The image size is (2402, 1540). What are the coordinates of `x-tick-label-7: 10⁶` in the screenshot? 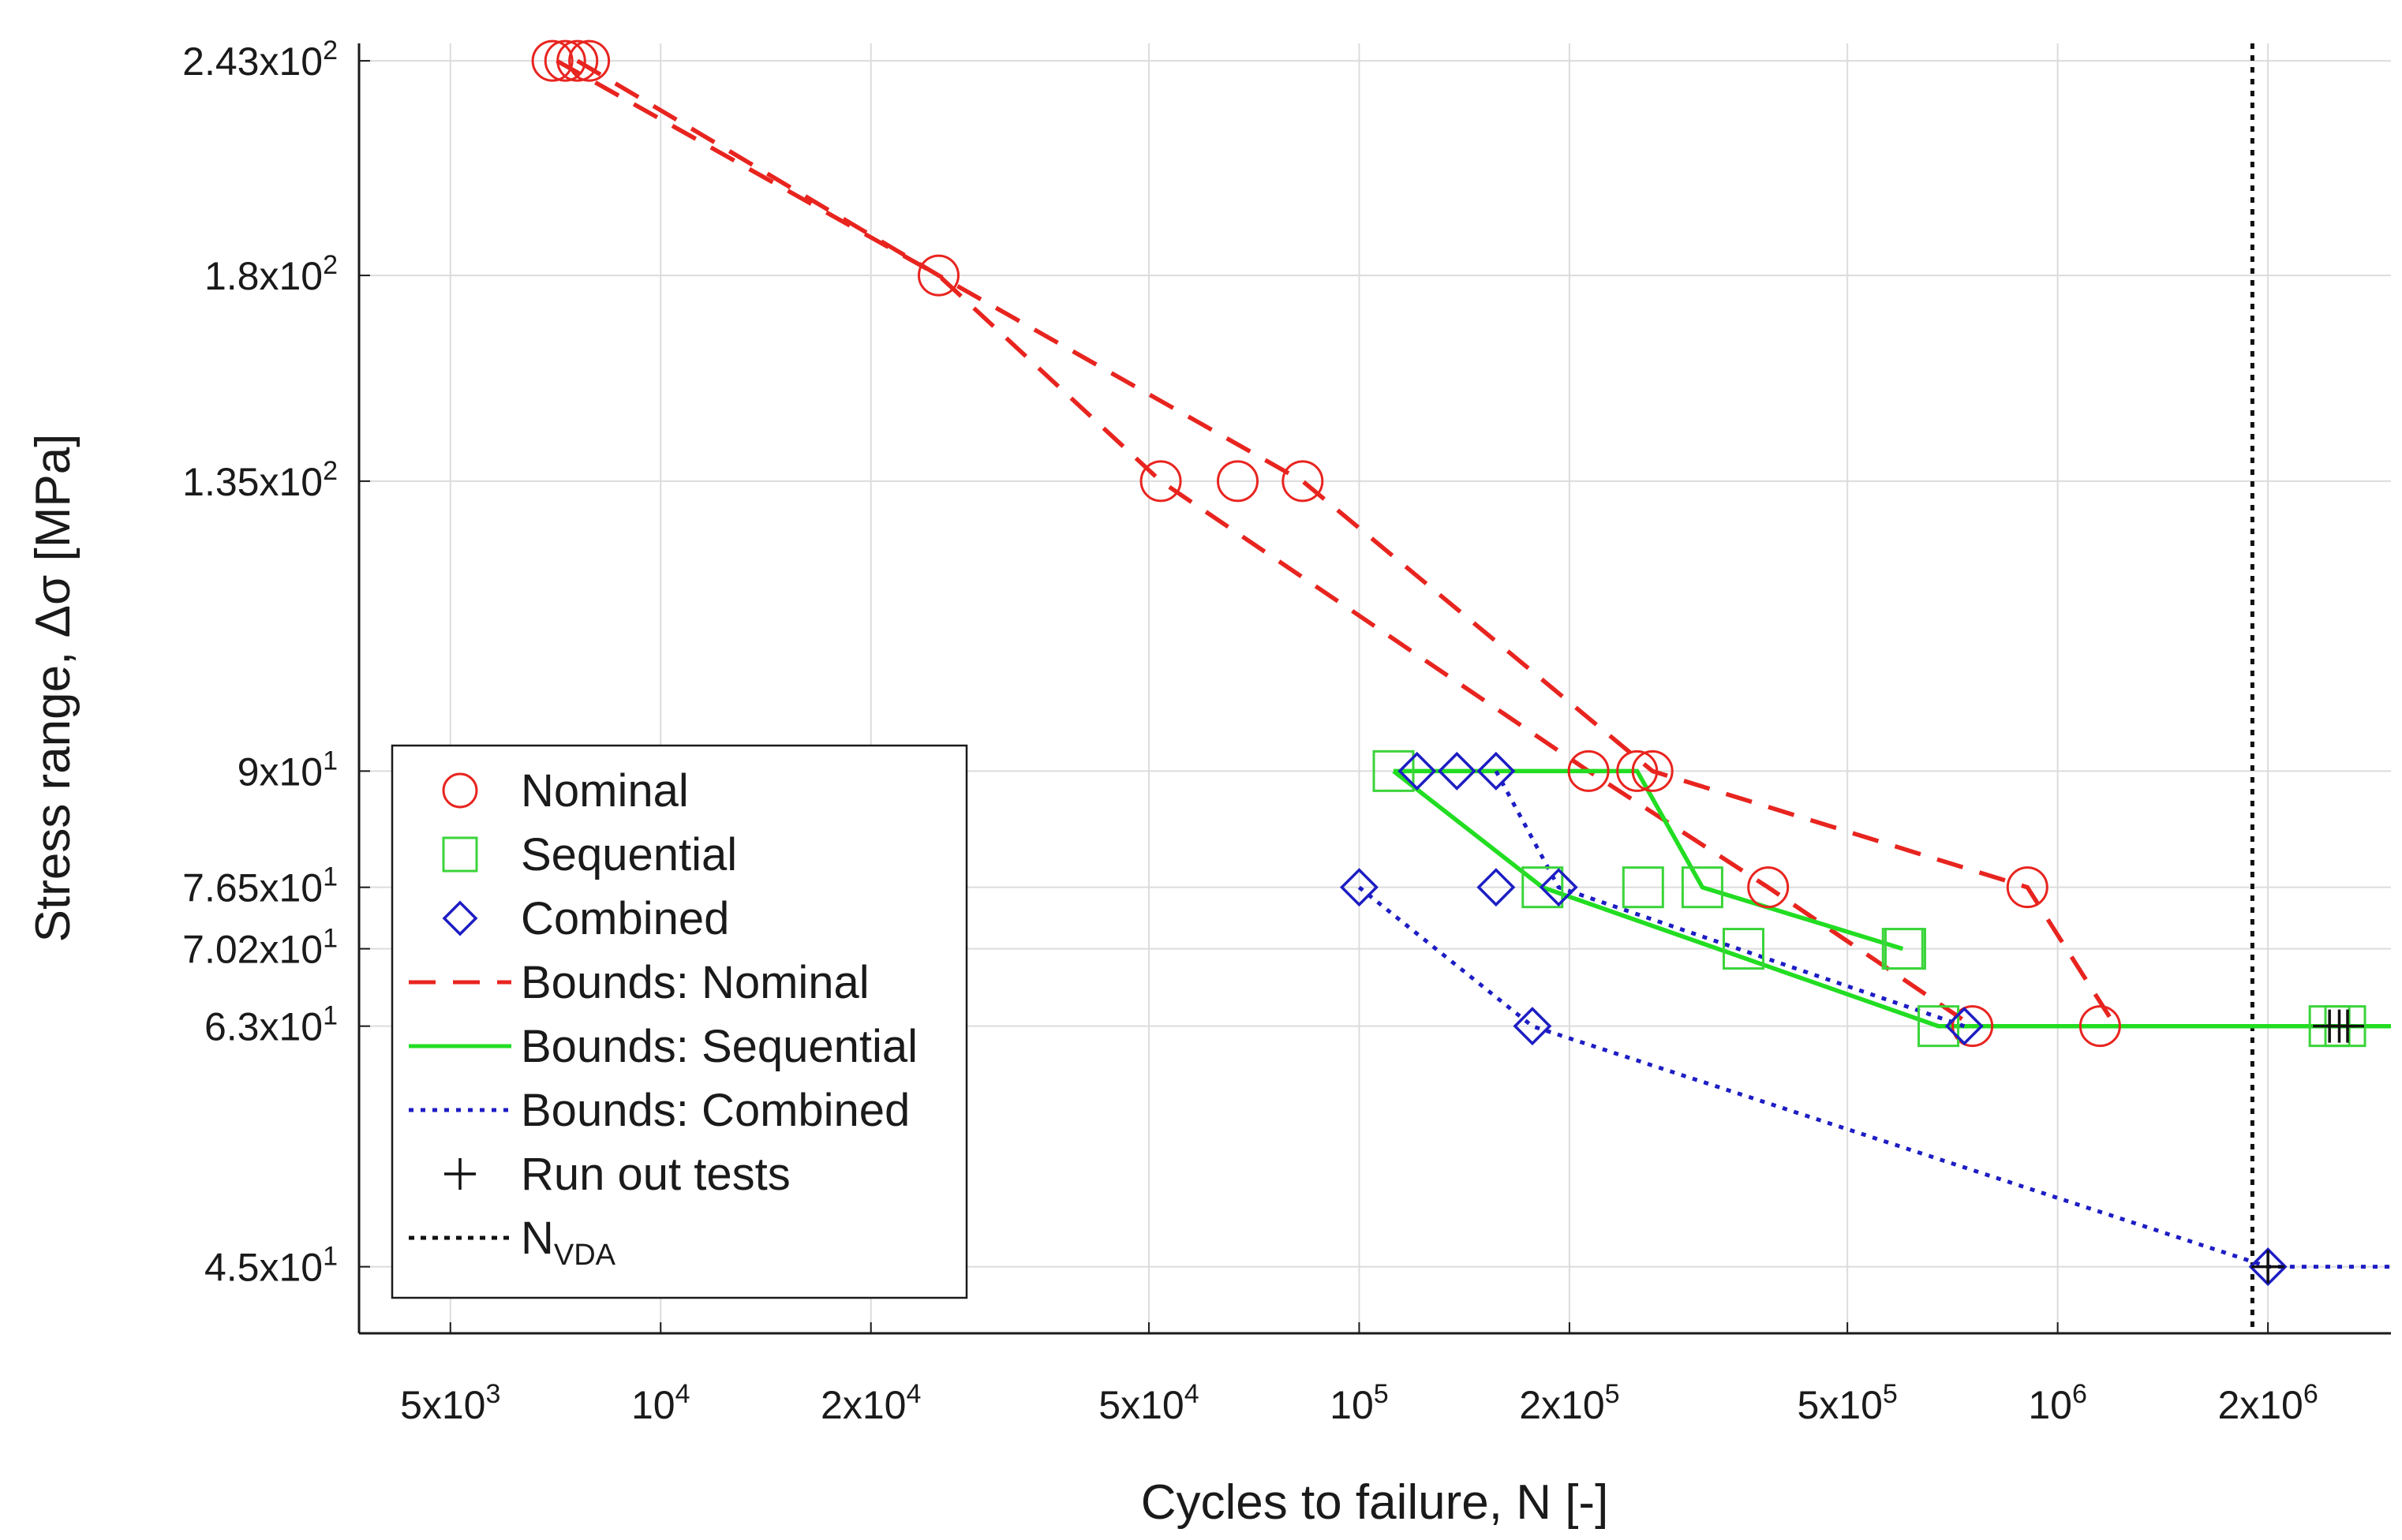 It's located at (2057, 1403).